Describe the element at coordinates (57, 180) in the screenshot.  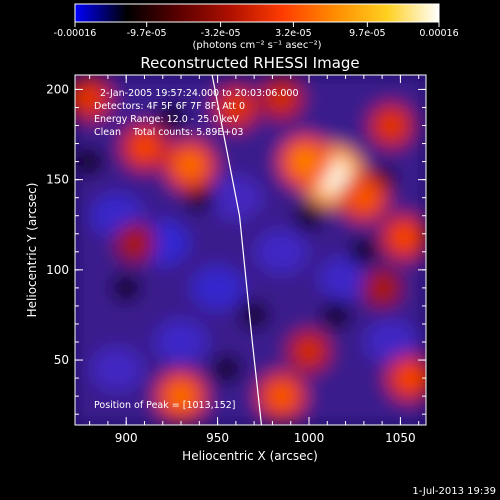
I see `y-tick-label: 150` at that location.